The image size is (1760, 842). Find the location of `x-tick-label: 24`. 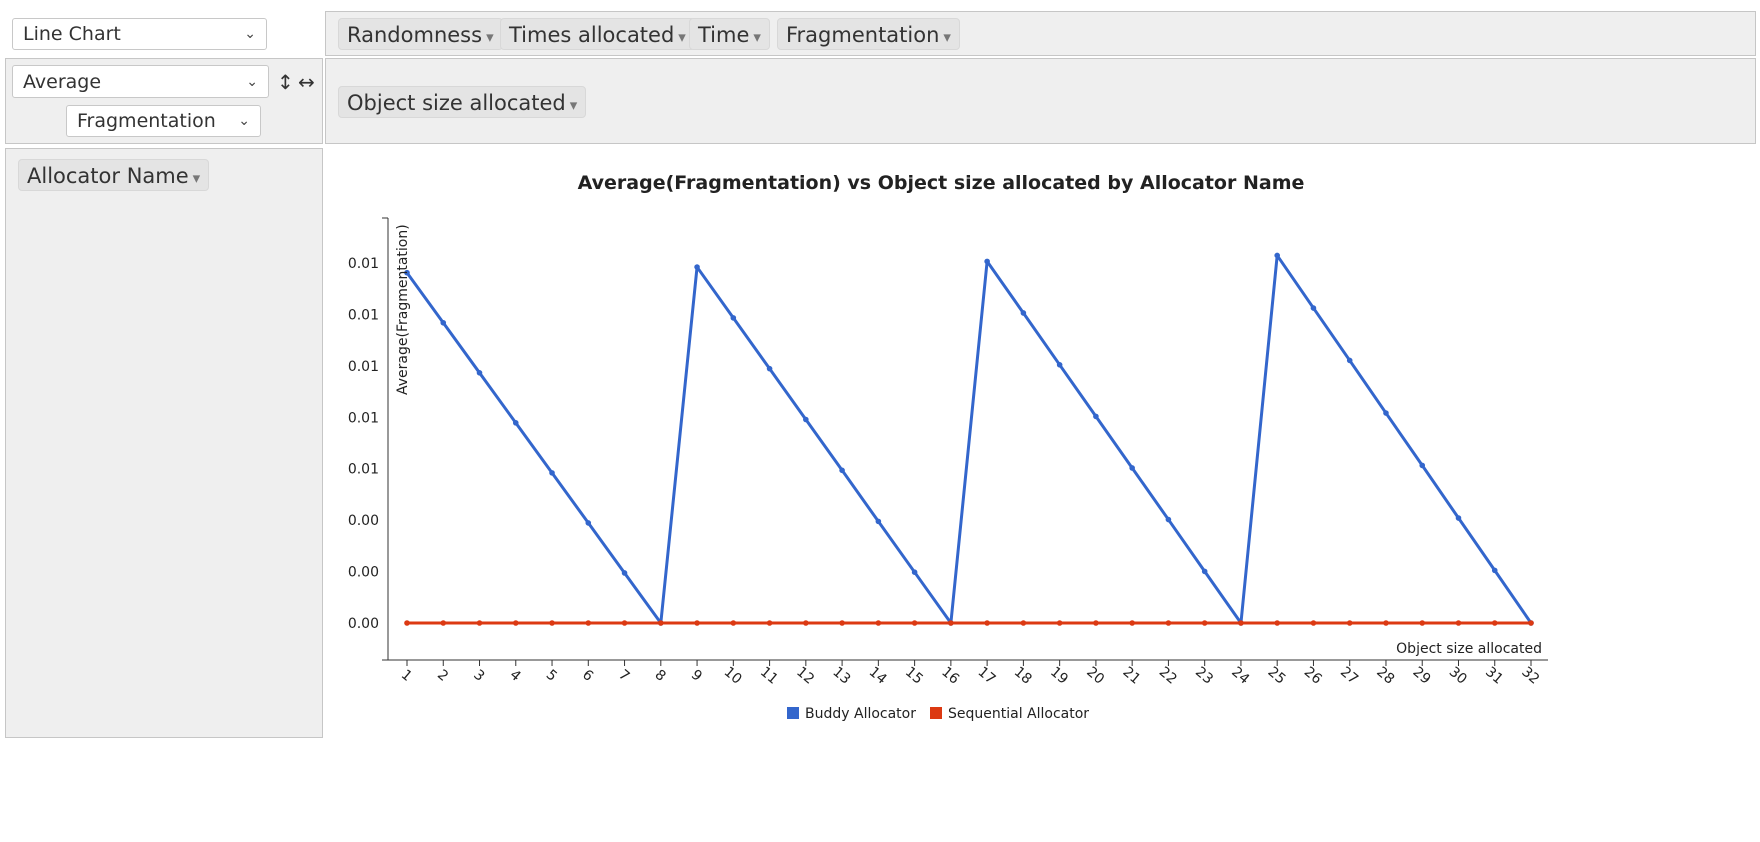

x-tick-label: 24 is located at coordinates (1240, 676).